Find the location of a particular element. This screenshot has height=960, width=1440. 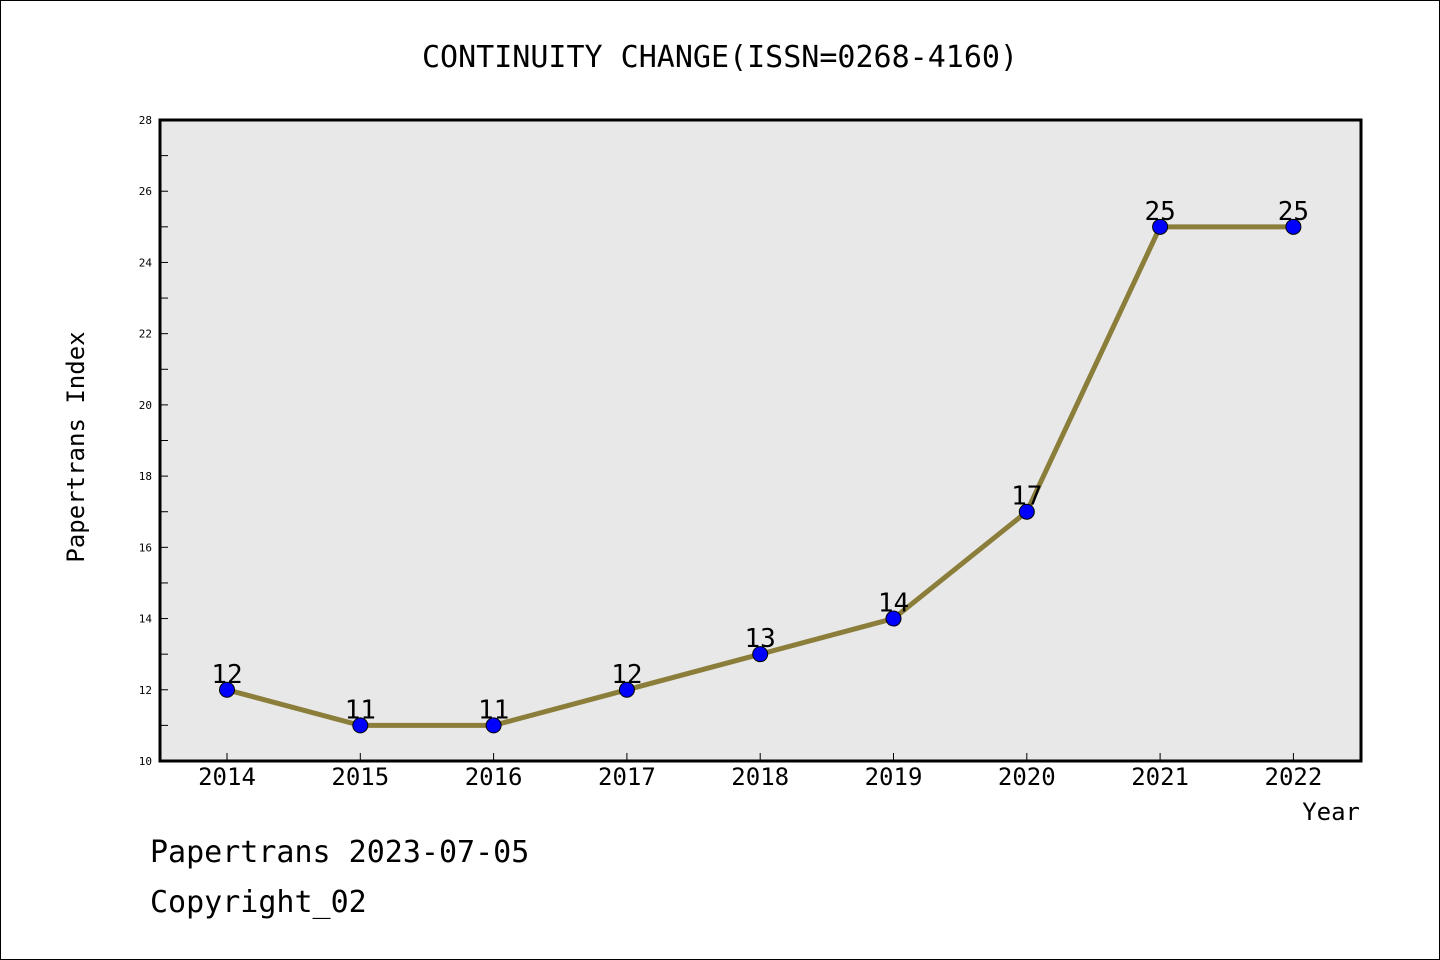

x-tick-label: 2022 is located at coordinates (1294, 777).